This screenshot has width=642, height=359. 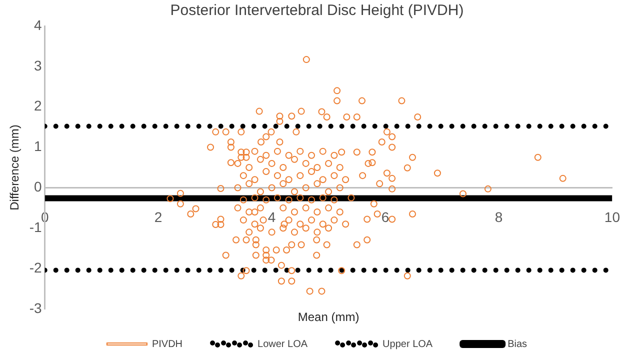 What do you see at coordinates (35, 227) in the screenshot?
I see `y-tick-label: -1` at bounding box center [35, 227].